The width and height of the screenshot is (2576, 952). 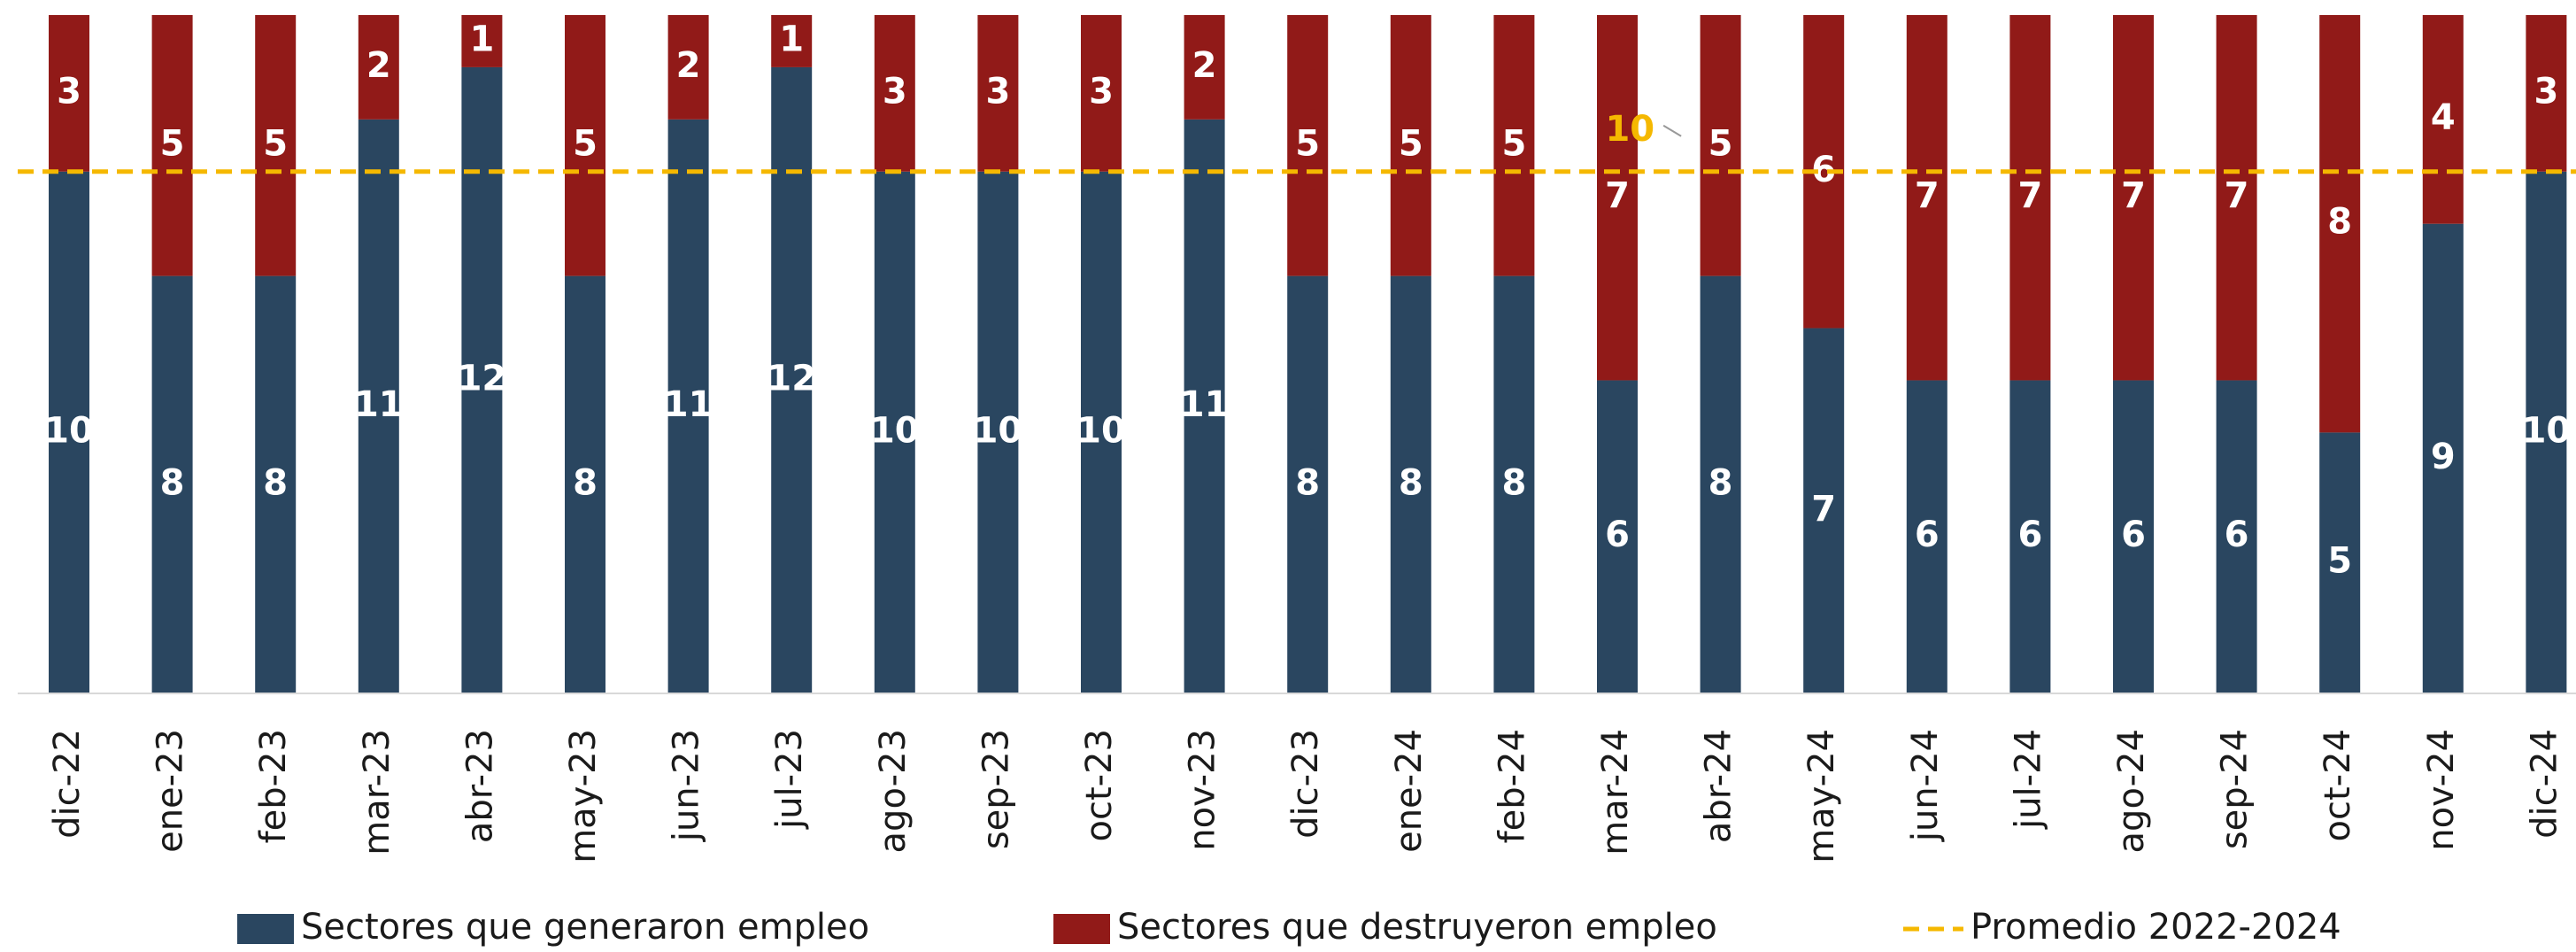 What do you see at coordinates (1417, 927) in the screenshot?
I see `legend-label: Sectores que destruyeron empleo` at bounding box center [1417, 927].